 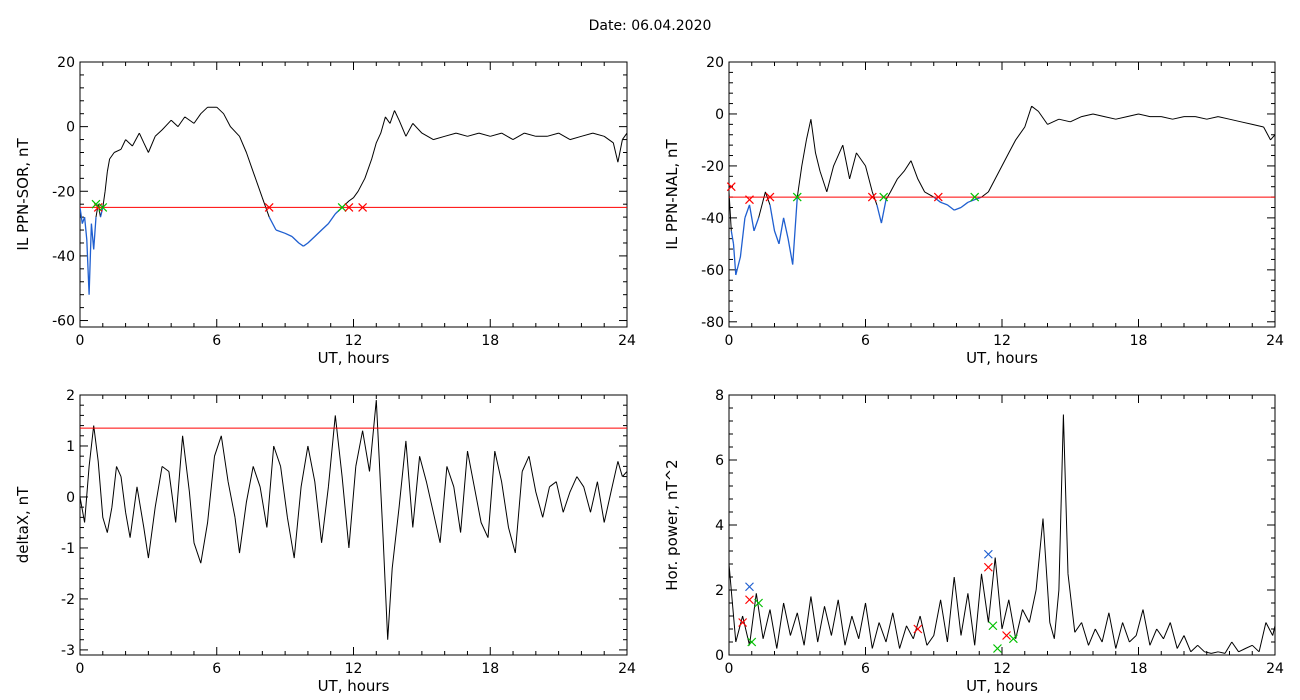 I want to click on date-title: Date: 06.04.2020, so click(x=650, y=26).